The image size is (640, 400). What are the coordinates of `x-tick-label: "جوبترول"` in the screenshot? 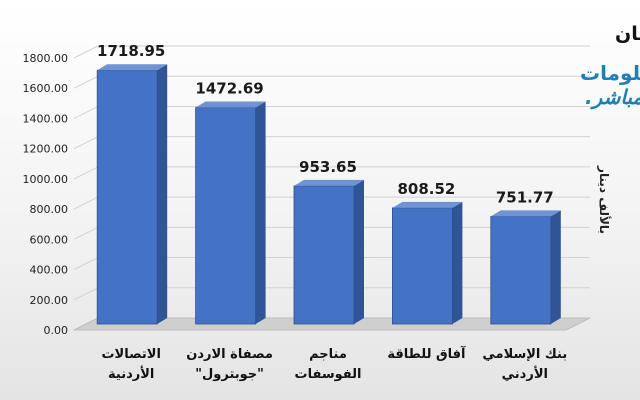 It's located at (229, 374).